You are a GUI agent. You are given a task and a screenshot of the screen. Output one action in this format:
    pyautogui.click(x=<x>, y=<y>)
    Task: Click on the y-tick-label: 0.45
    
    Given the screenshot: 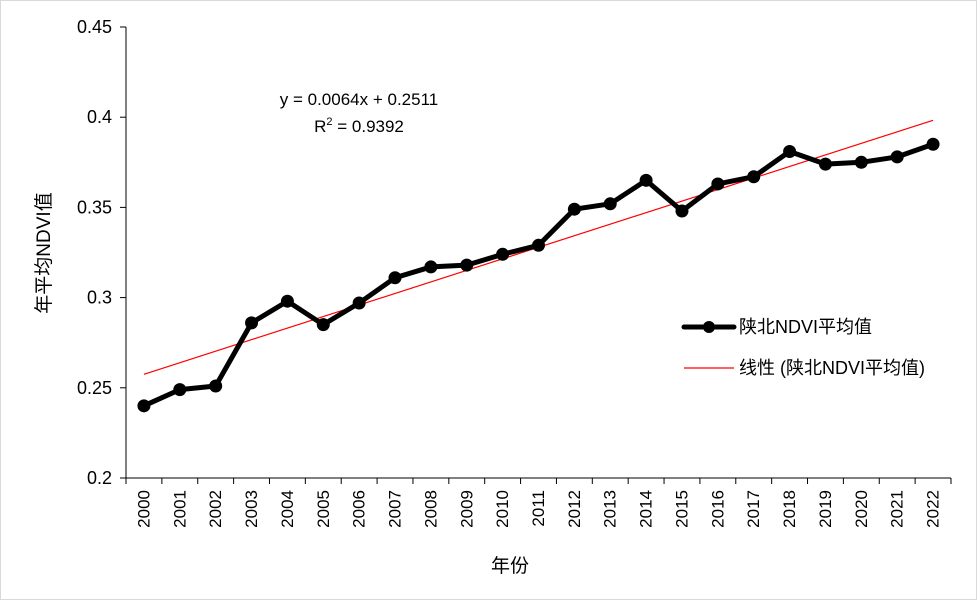 What is the action you would take?
    pyautogui.click(x=94, y=27)
    